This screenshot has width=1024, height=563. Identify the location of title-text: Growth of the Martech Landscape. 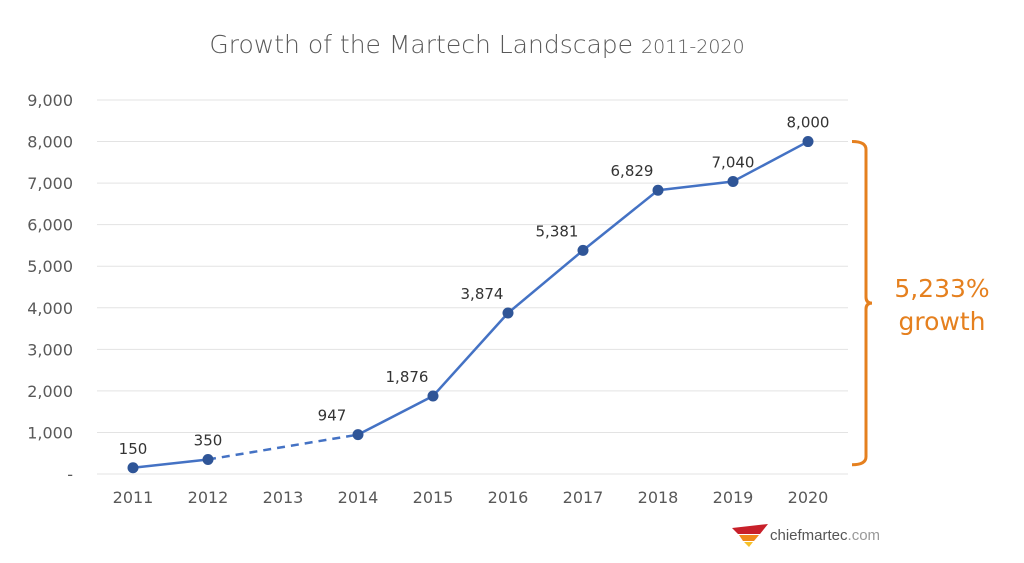
(421, 44).